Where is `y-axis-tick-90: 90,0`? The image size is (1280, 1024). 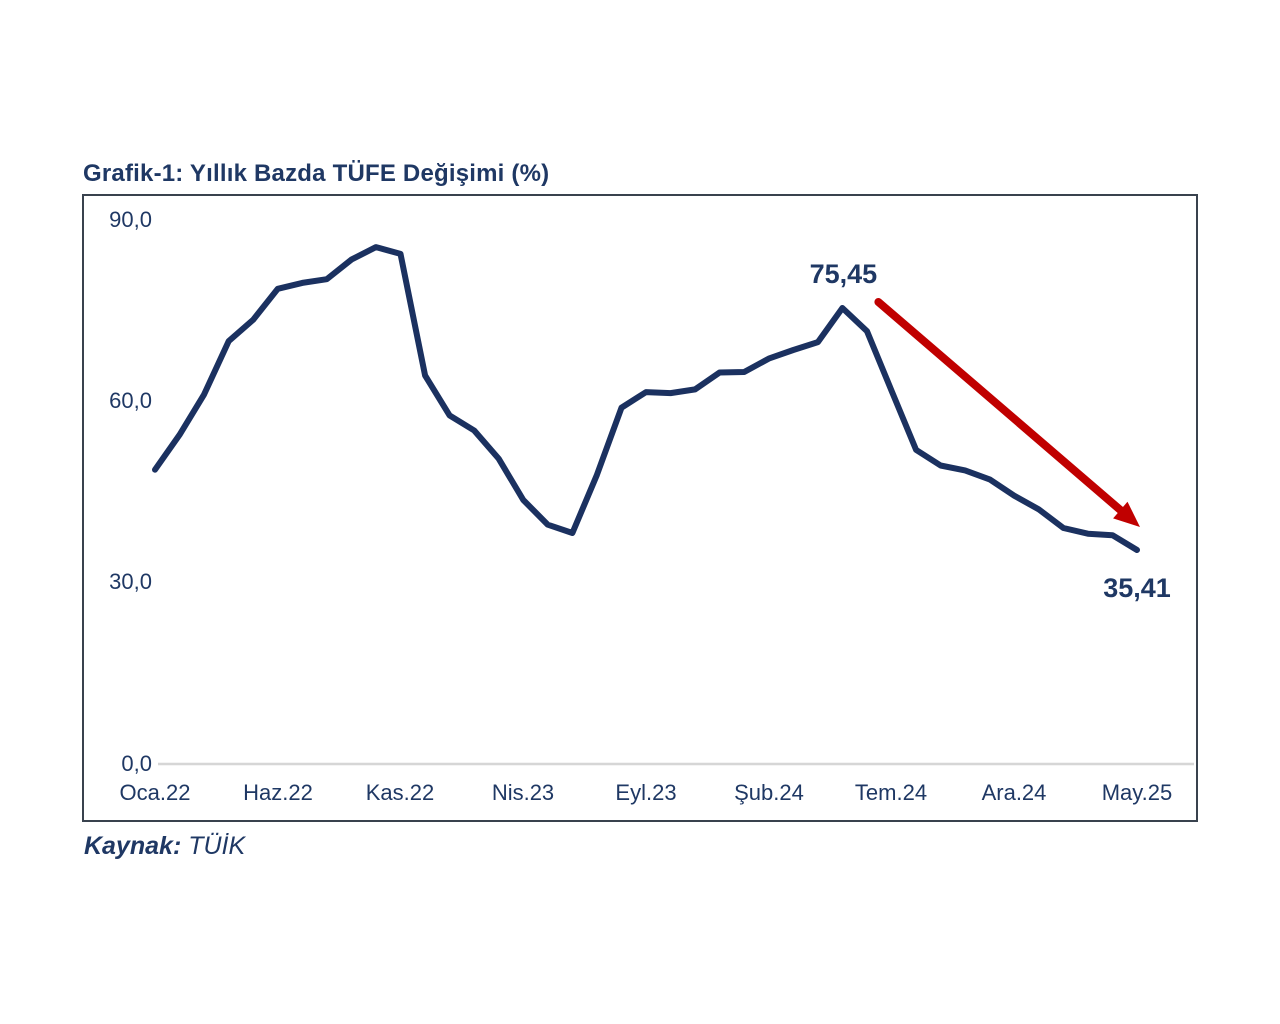
y-axis-tick-90: 90,0 is located at coordinates (130, 219).